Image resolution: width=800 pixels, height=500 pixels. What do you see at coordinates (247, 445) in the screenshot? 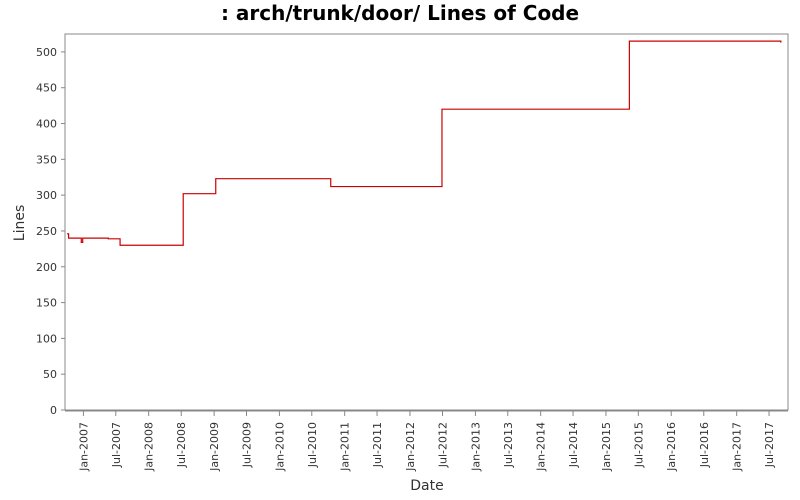
I see `x-tick-label: Jul-2009` at bounding box center [247, 445].